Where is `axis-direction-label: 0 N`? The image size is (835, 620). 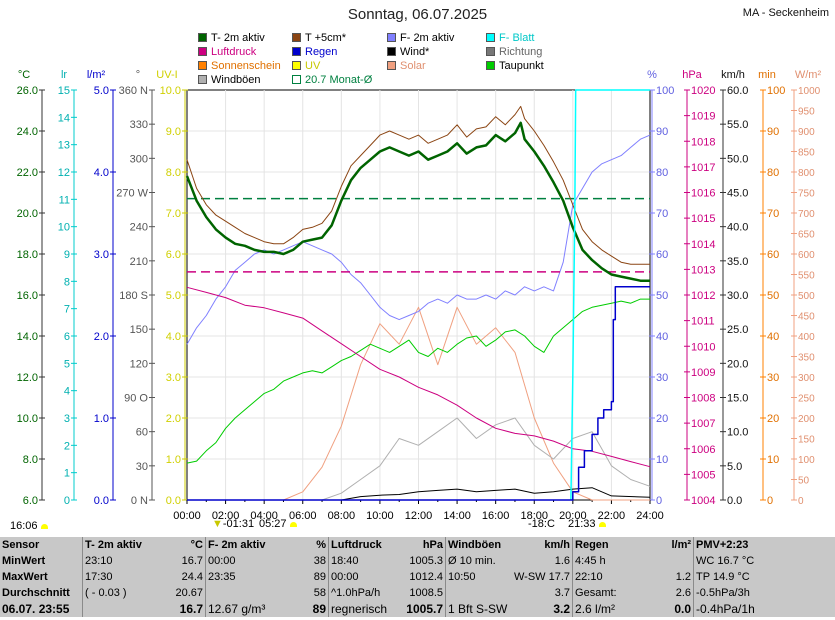
axis-direction-label: 0 N is located at coordinates (139, 501).